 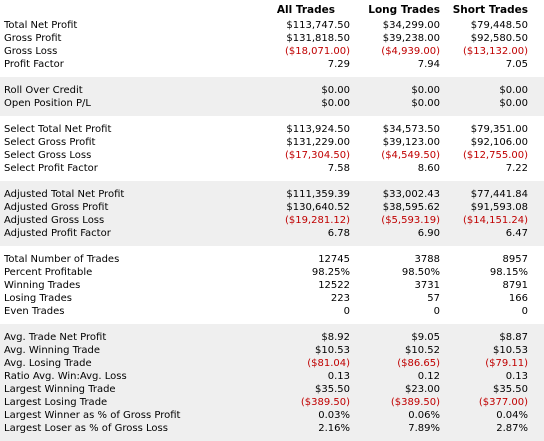 What do you see at coordinates (338, 233) in the screenshot?
I see `row-value: 6.78` at bounding box center [338, 233].